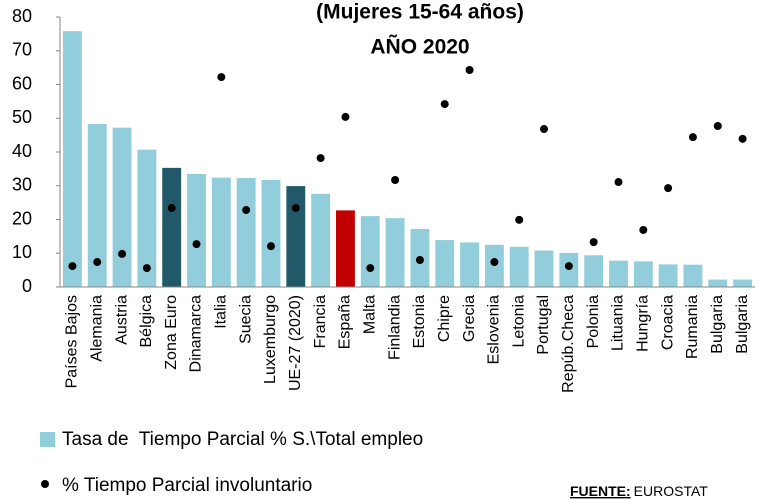 The height and width of the screenshot is (499, 765). I want to click on legend-label: % Tiempo Parcial involuntario, so click(187, 485).